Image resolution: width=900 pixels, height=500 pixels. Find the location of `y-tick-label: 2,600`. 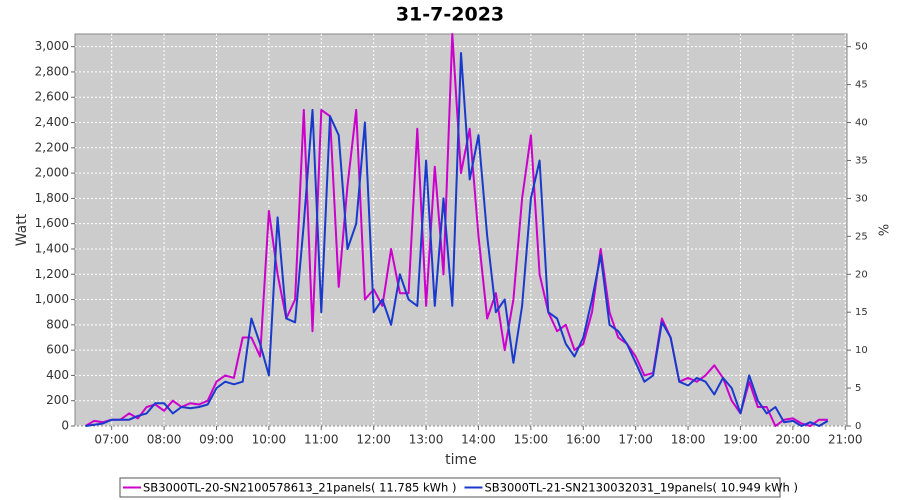

y-tick-label: 2,600 is located at coordinates (52, 97).